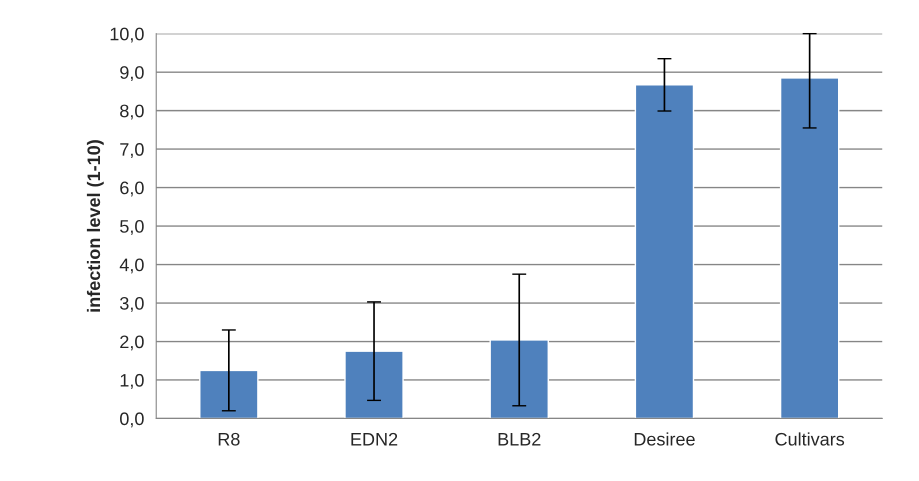 The image size is (919, 481). I want to click on x-tick-label: Cultivars, so click(809, 439).